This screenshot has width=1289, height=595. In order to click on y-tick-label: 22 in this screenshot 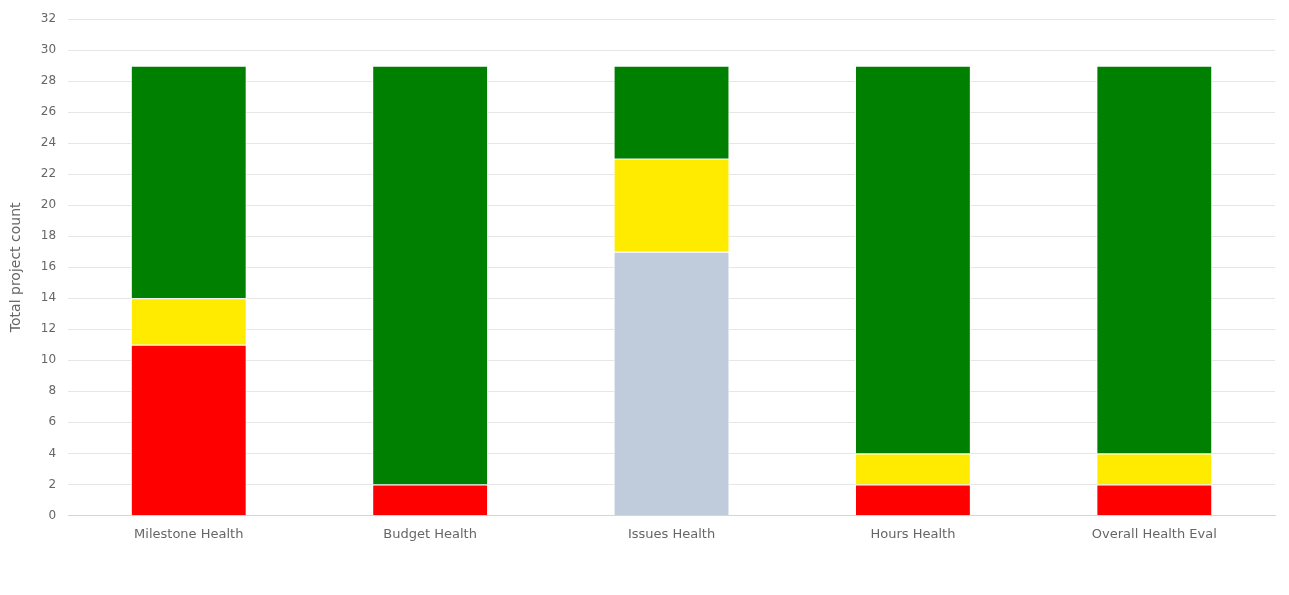, I will do `click(48, 173)`.